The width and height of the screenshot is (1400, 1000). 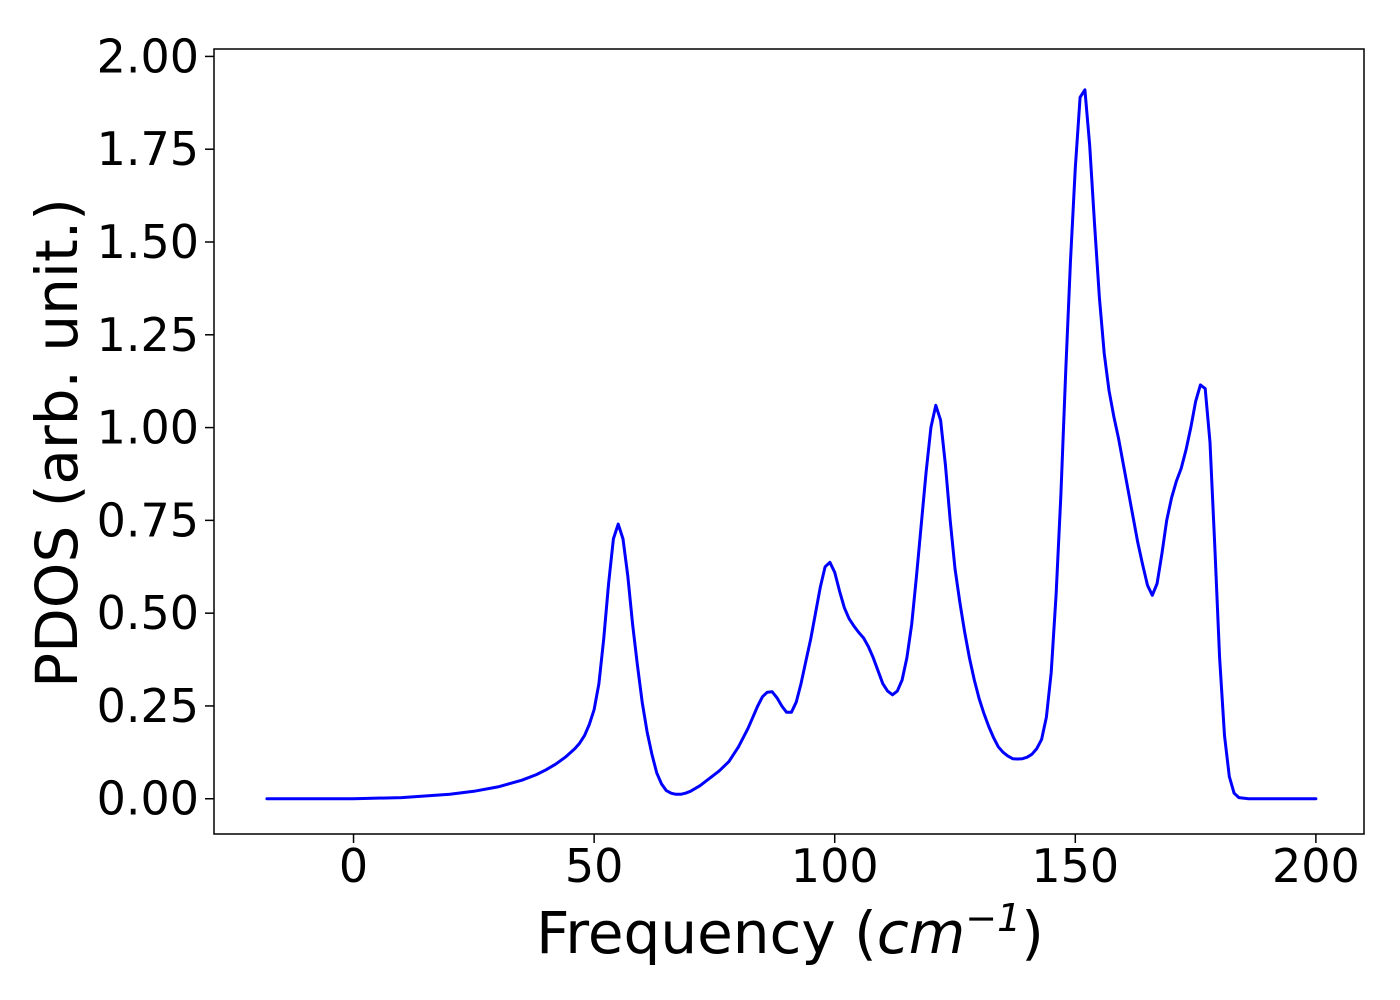 I want to click on x-tick-label: 0, so click(x=353, y=866).